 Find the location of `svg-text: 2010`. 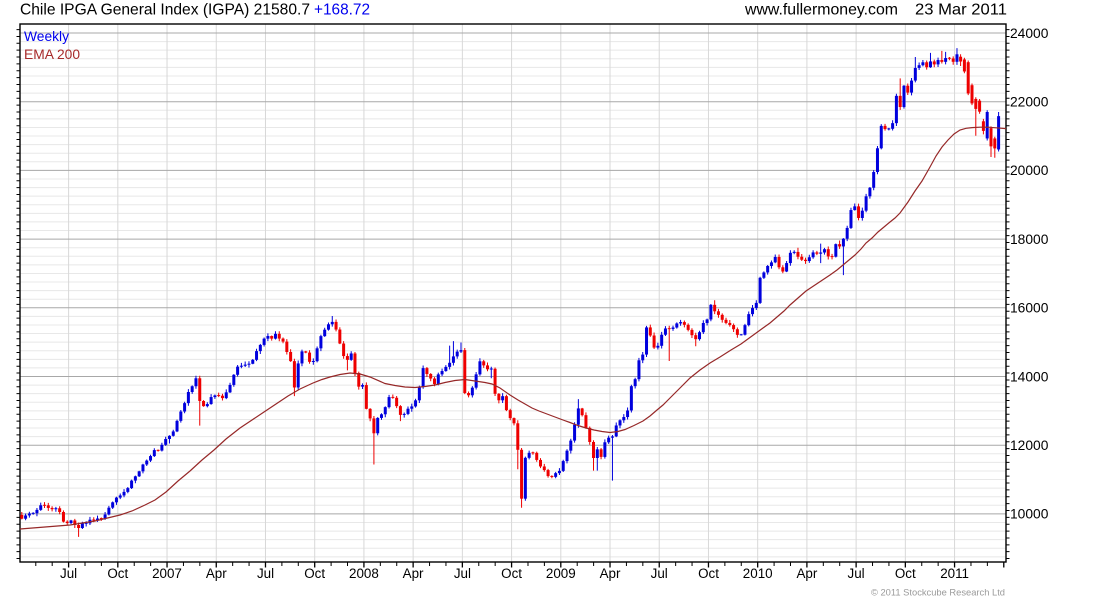

svg-text: 2010 is located at coordinates (758, 573).